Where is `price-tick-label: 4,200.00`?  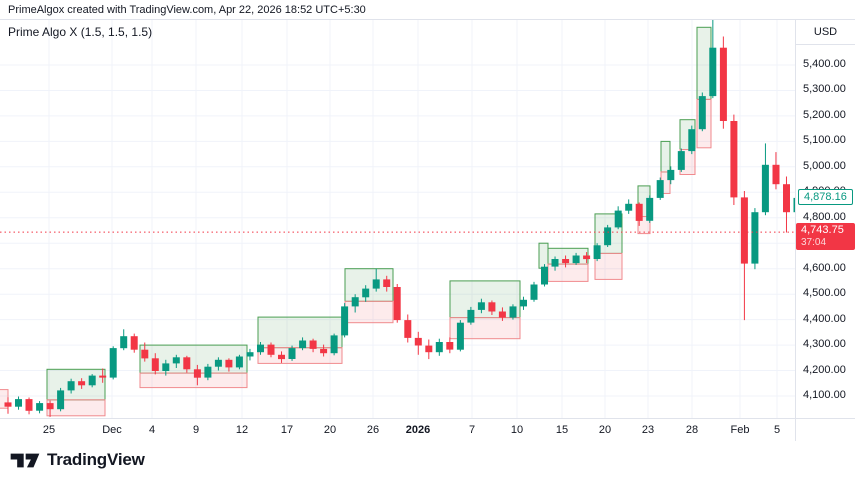 price-tick-label: 4,200.00 is located at coordinates (824, 369).